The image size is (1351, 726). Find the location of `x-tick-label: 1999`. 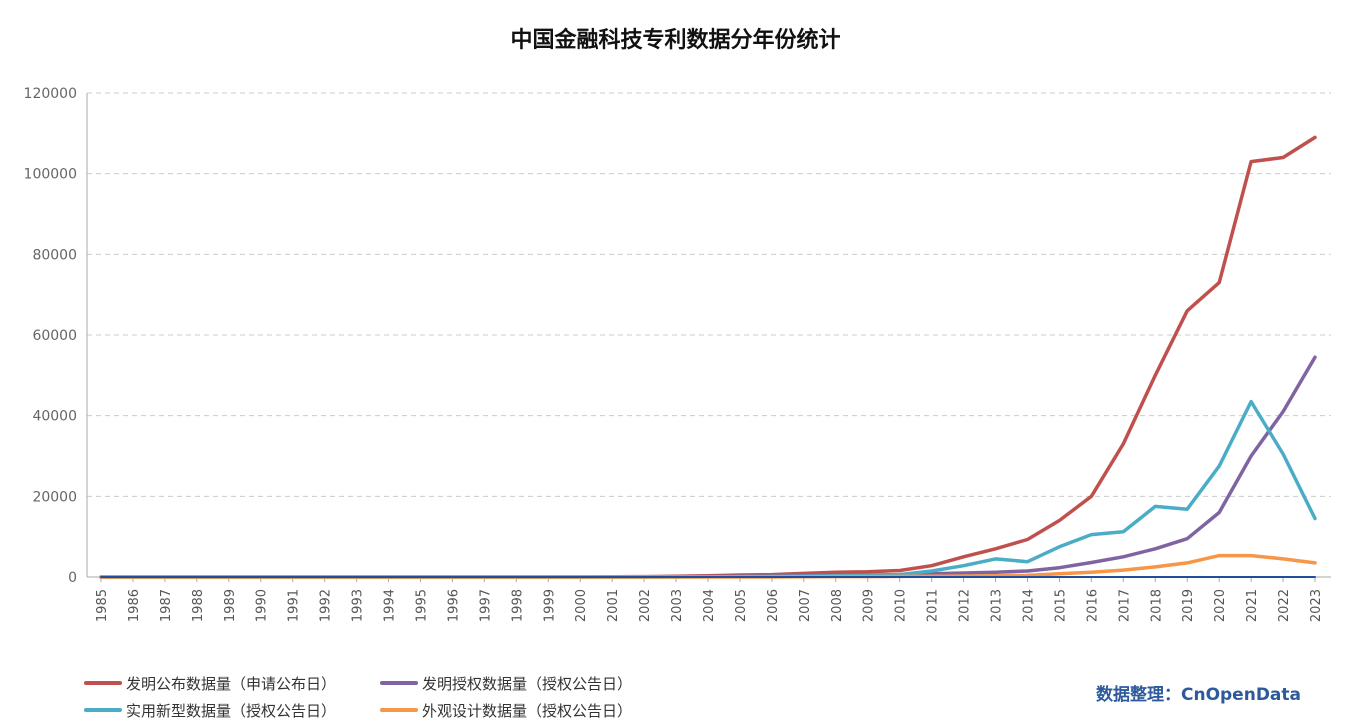

x-tick-label: 1999 is located at coordinates (549, 605).